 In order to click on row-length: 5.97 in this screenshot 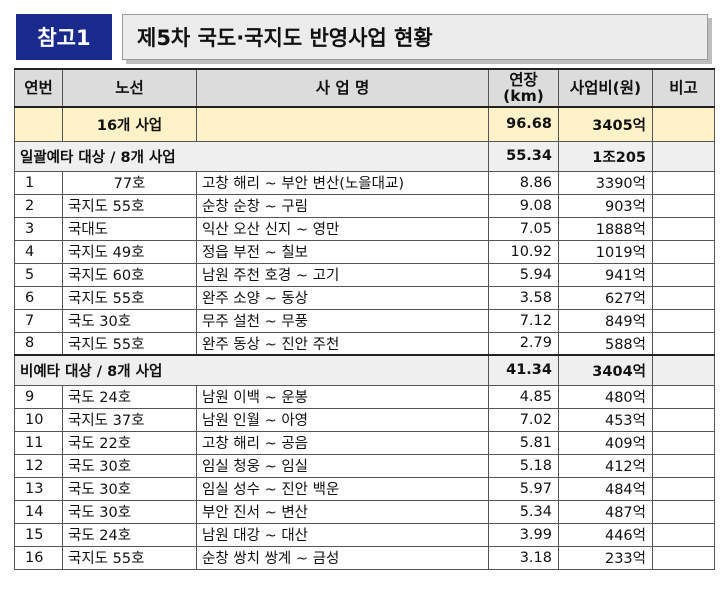, I will do `click(523, 488)`.